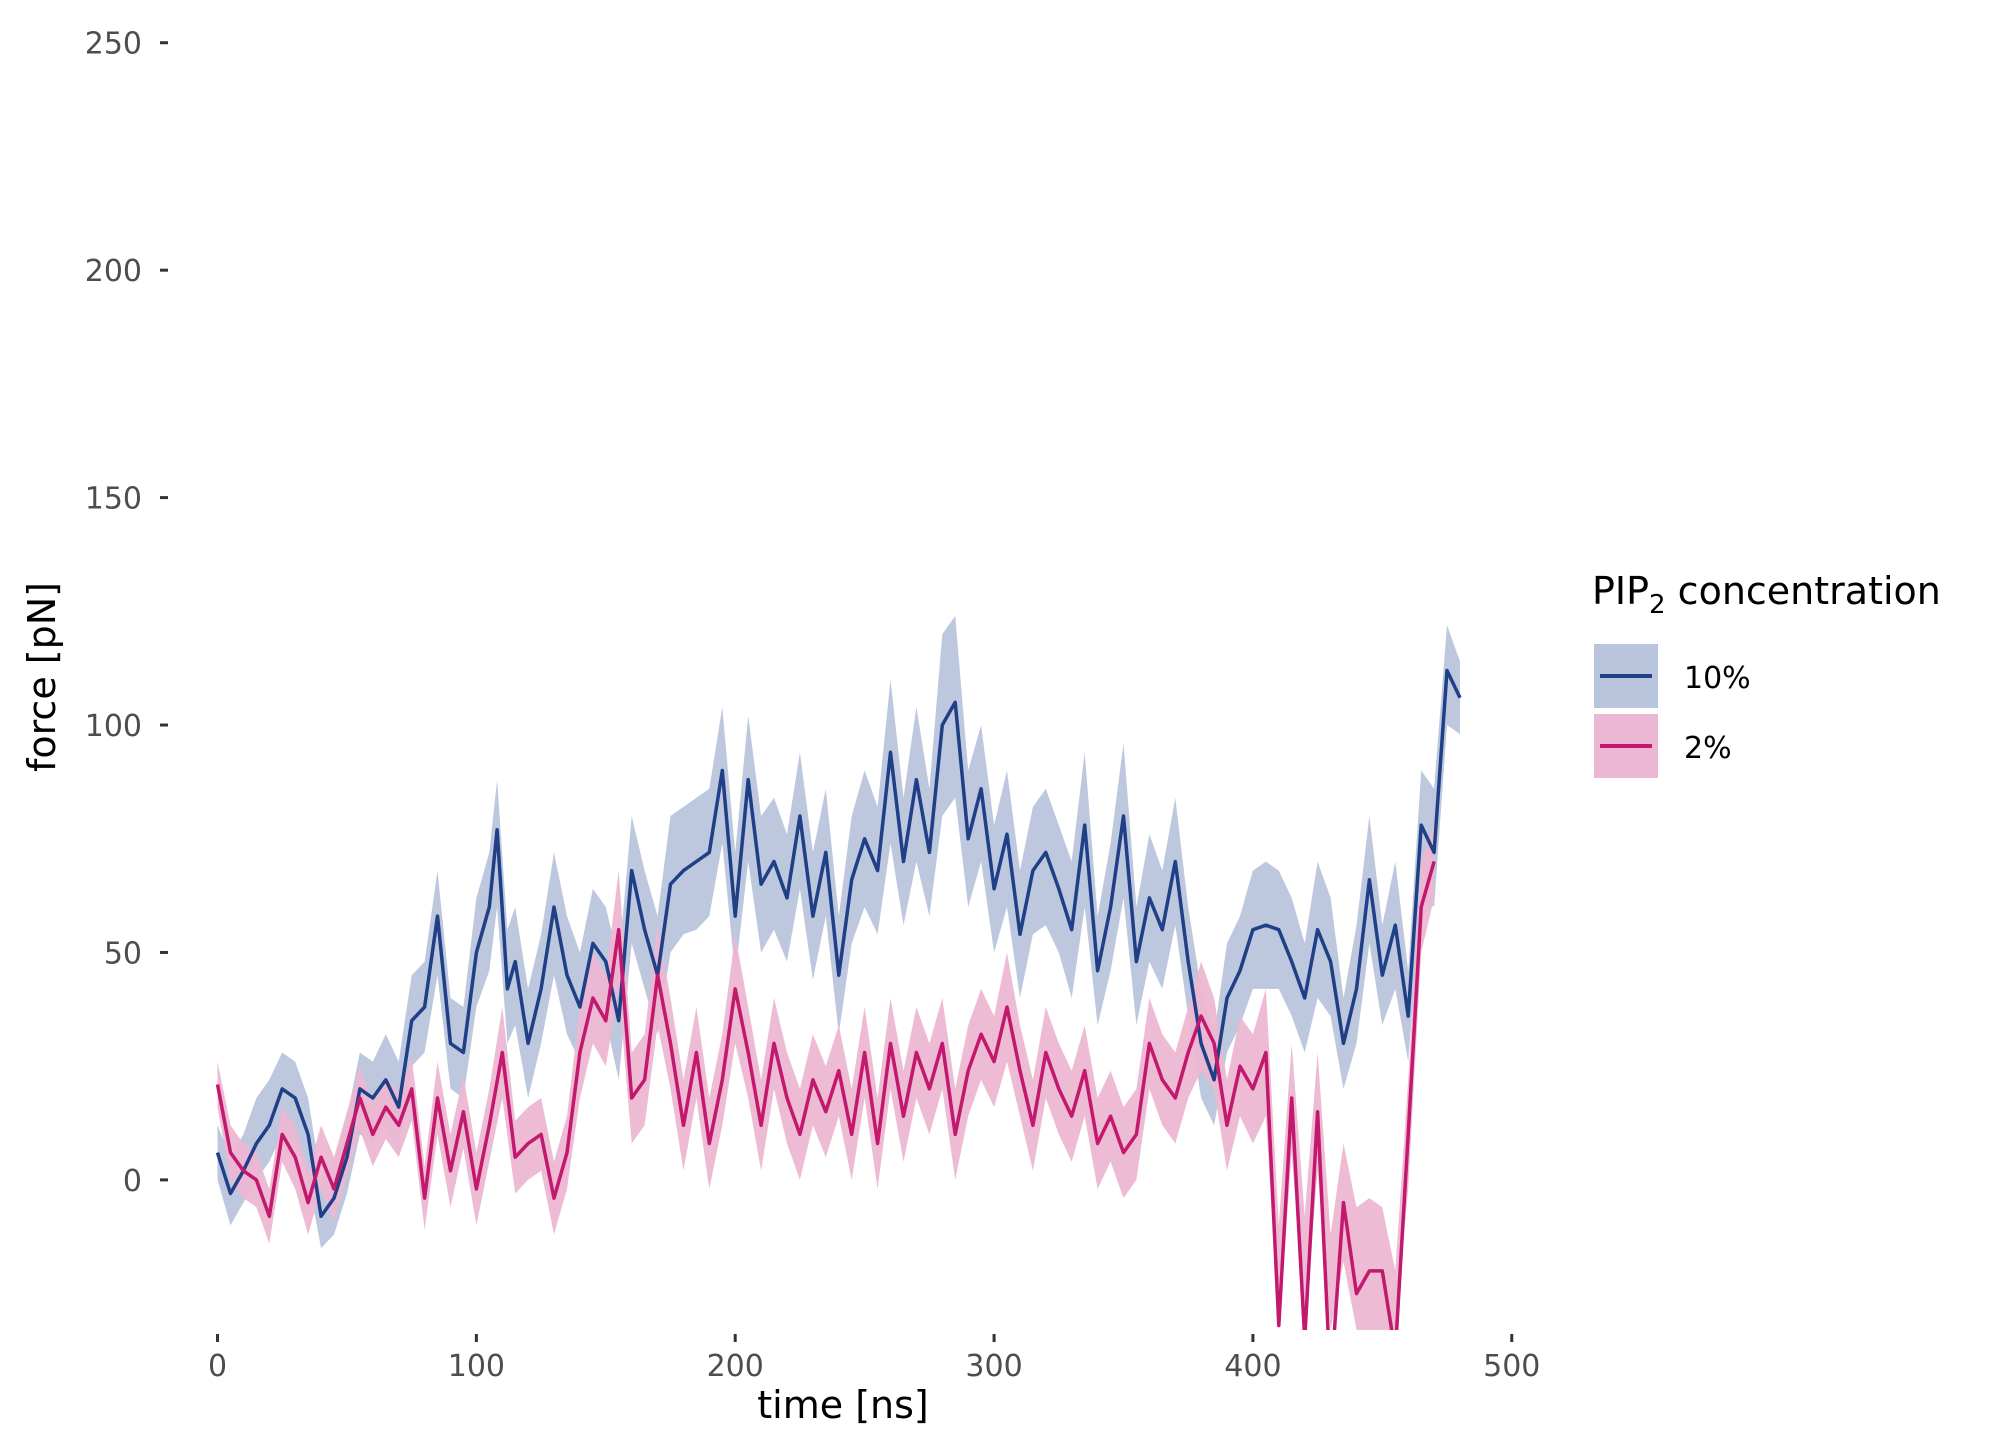  Describe the element at coordinates (1708, 748) in the screenshot. I see `legend-label-2: 2%` at that location.